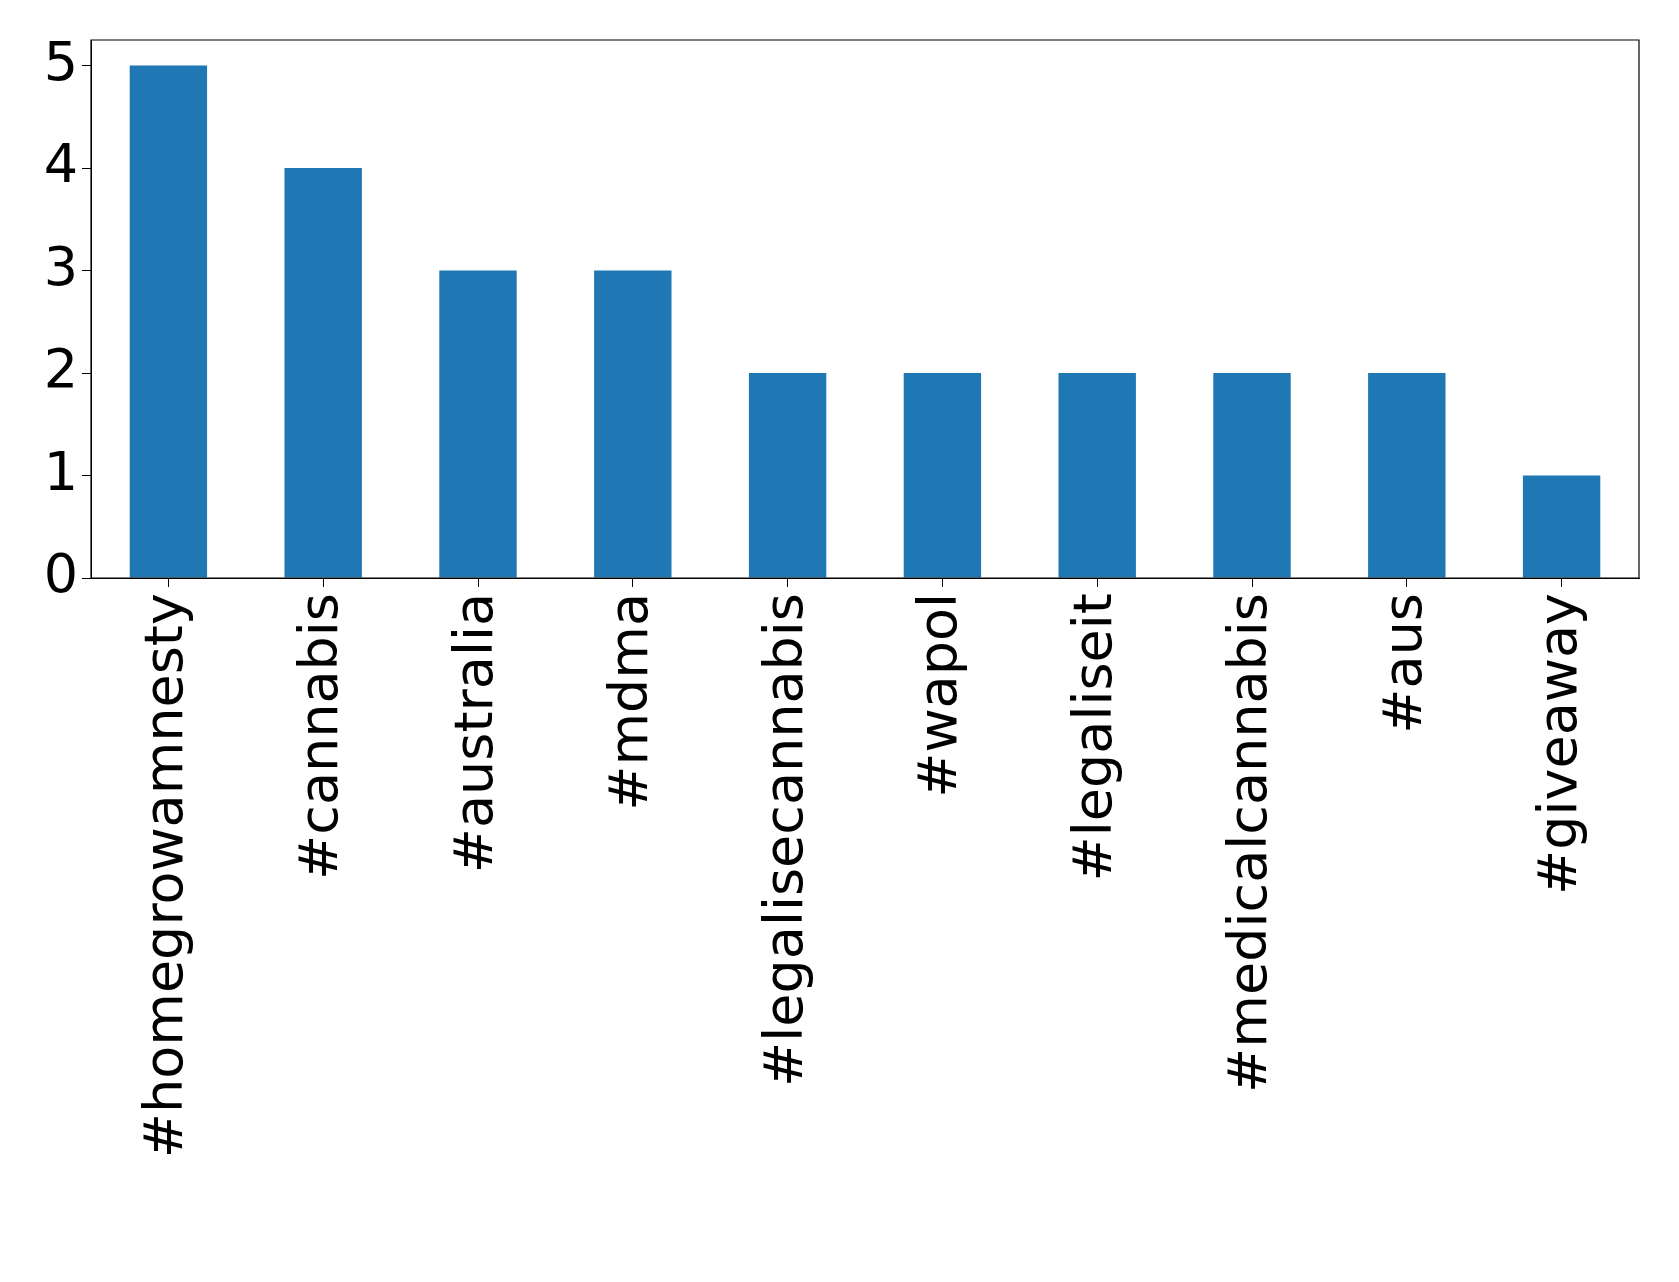 The width and height of the screenshot is (1679, 1282). Describe the element at coordinates (60, 471) in the screenshot. I see `y-tick-label: 1` at that location.